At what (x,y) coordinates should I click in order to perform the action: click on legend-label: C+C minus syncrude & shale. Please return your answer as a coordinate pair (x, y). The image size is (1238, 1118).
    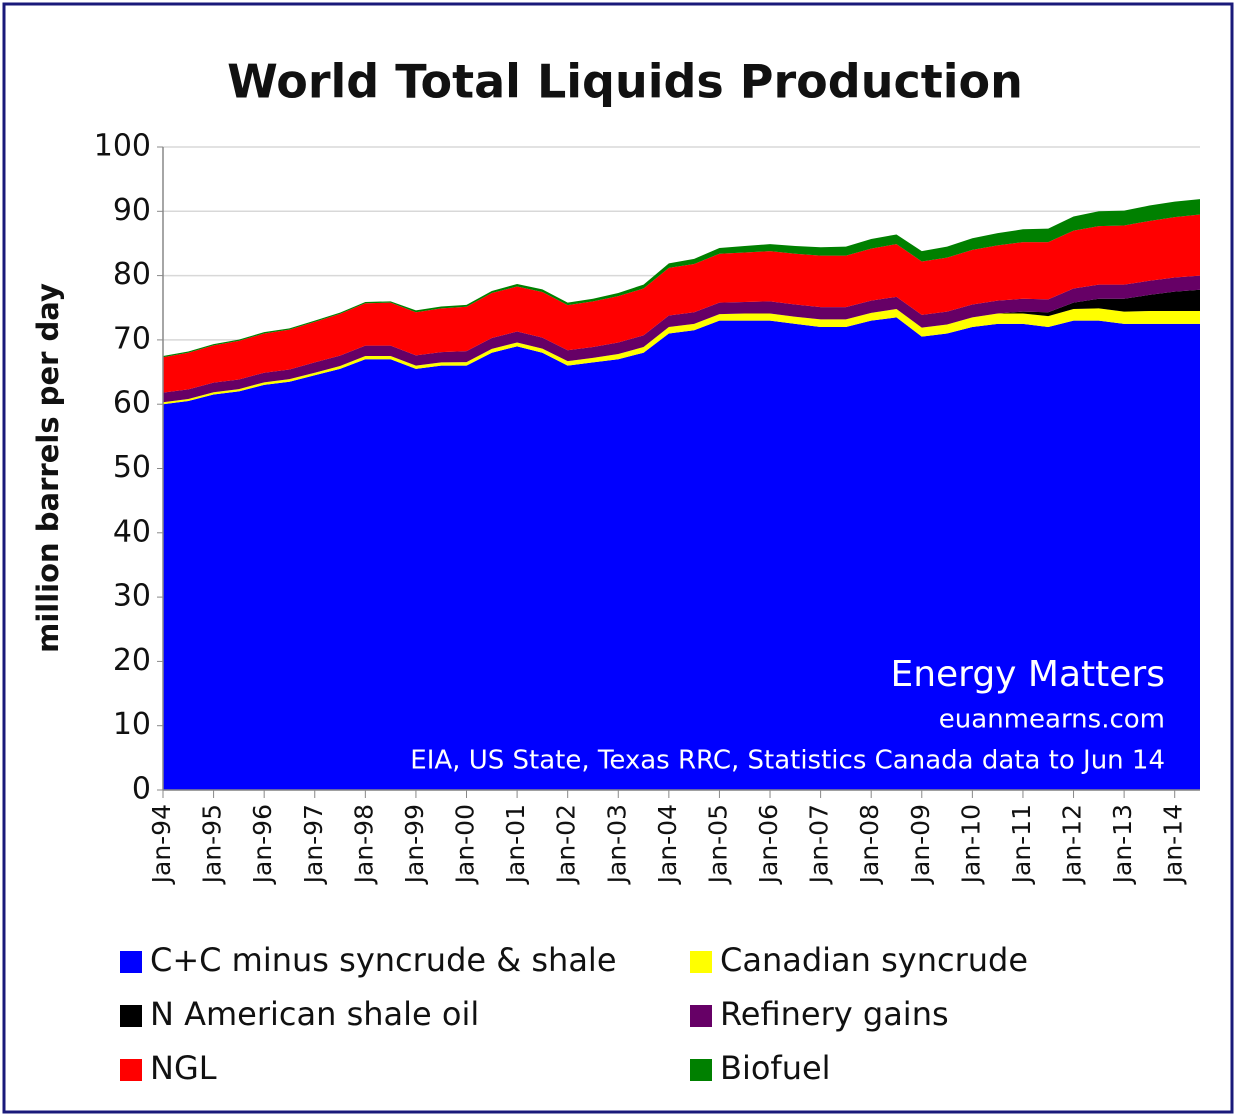
    Looking at the image, I should click on (383, 960).